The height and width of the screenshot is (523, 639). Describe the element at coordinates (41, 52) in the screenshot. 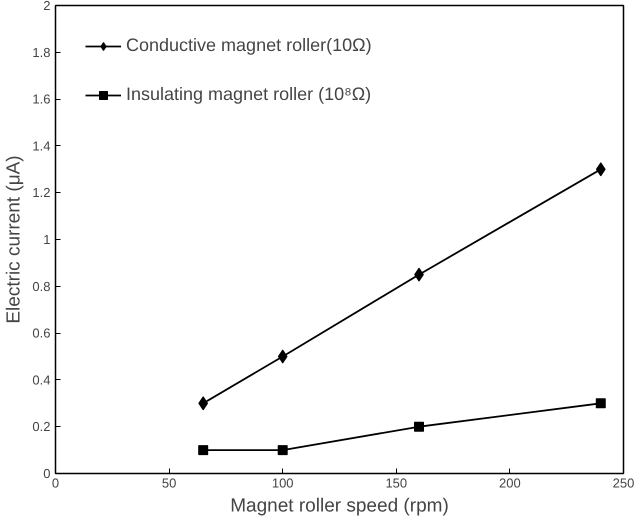

I see `y-tick-label: 1.8` at that location.